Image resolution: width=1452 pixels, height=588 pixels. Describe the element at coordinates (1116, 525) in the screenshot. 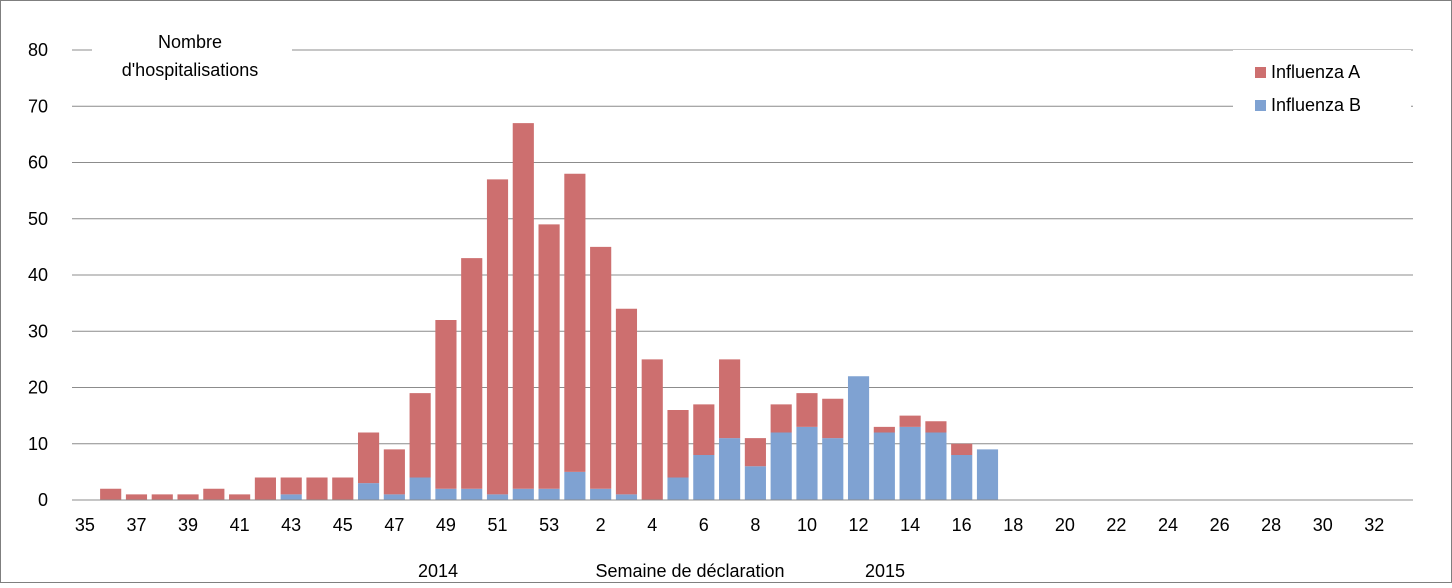

I see `x-tick-label: 22` at that location.